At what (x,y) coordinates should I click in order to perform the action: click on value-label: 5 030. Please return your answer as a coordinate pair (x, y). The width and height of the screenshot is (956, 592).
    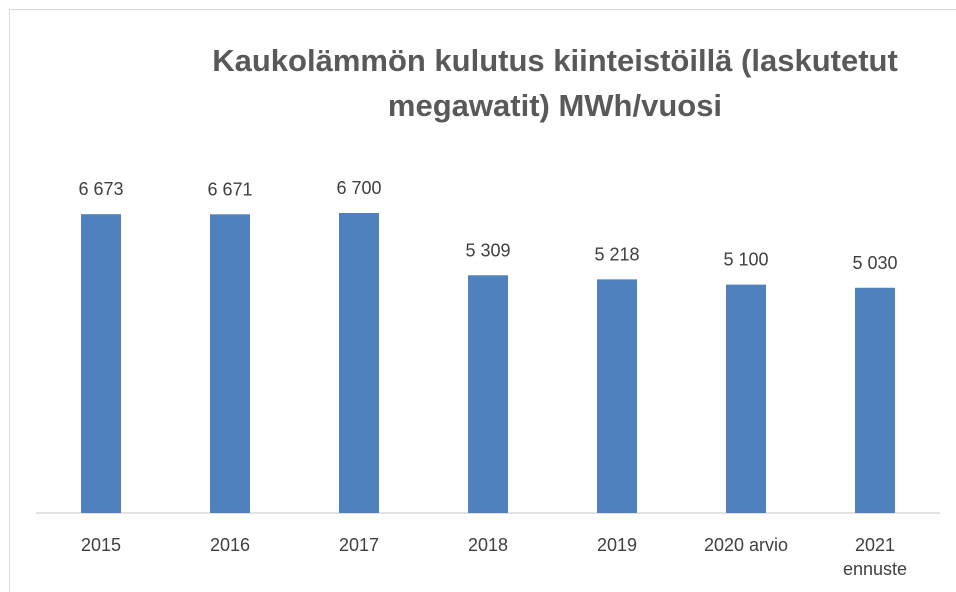
    Looking at the image, I should click on (874, 263).